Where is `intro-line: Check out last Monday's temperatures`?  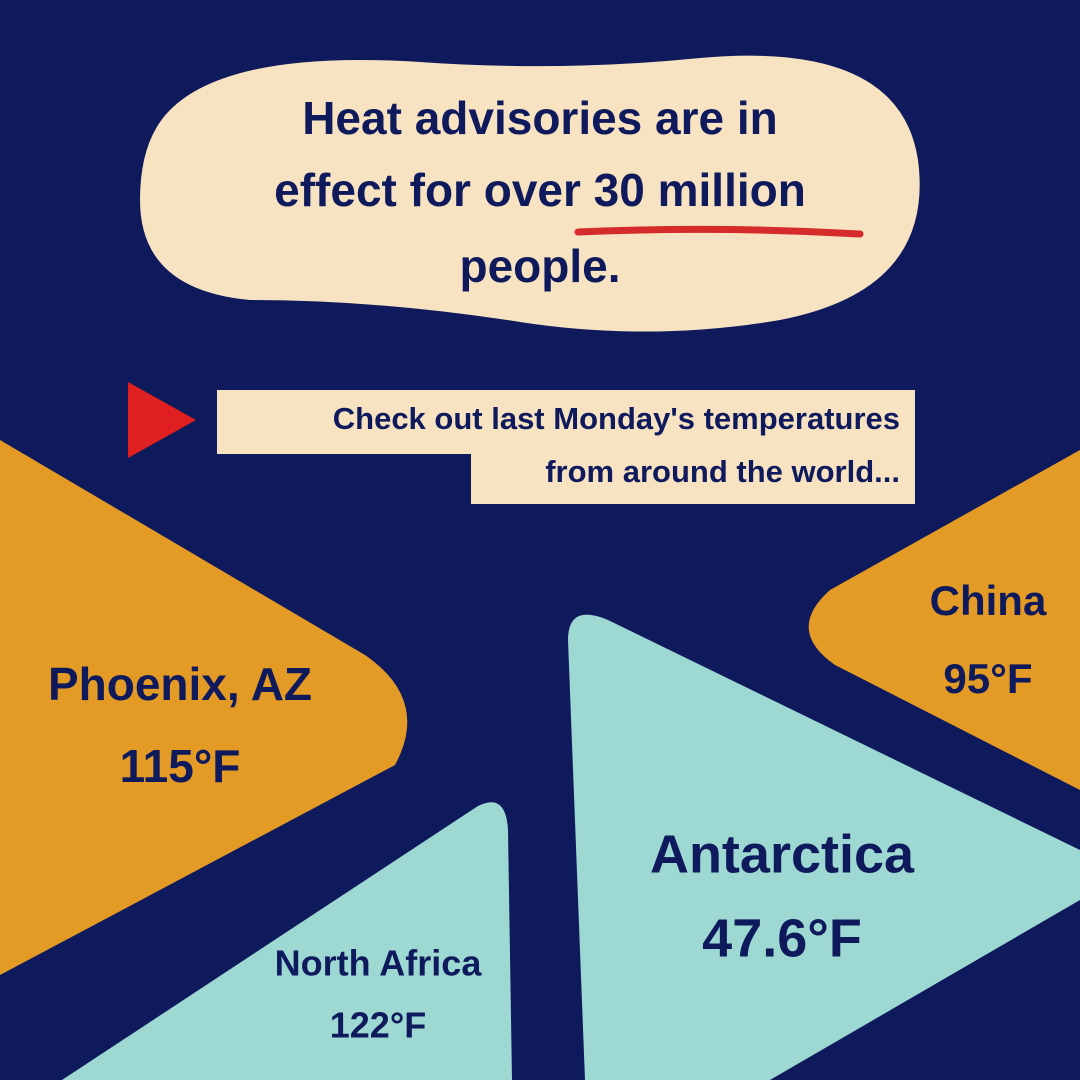
intro-line: Check out last Monday's temperatures is located at coordinates (616, 418).